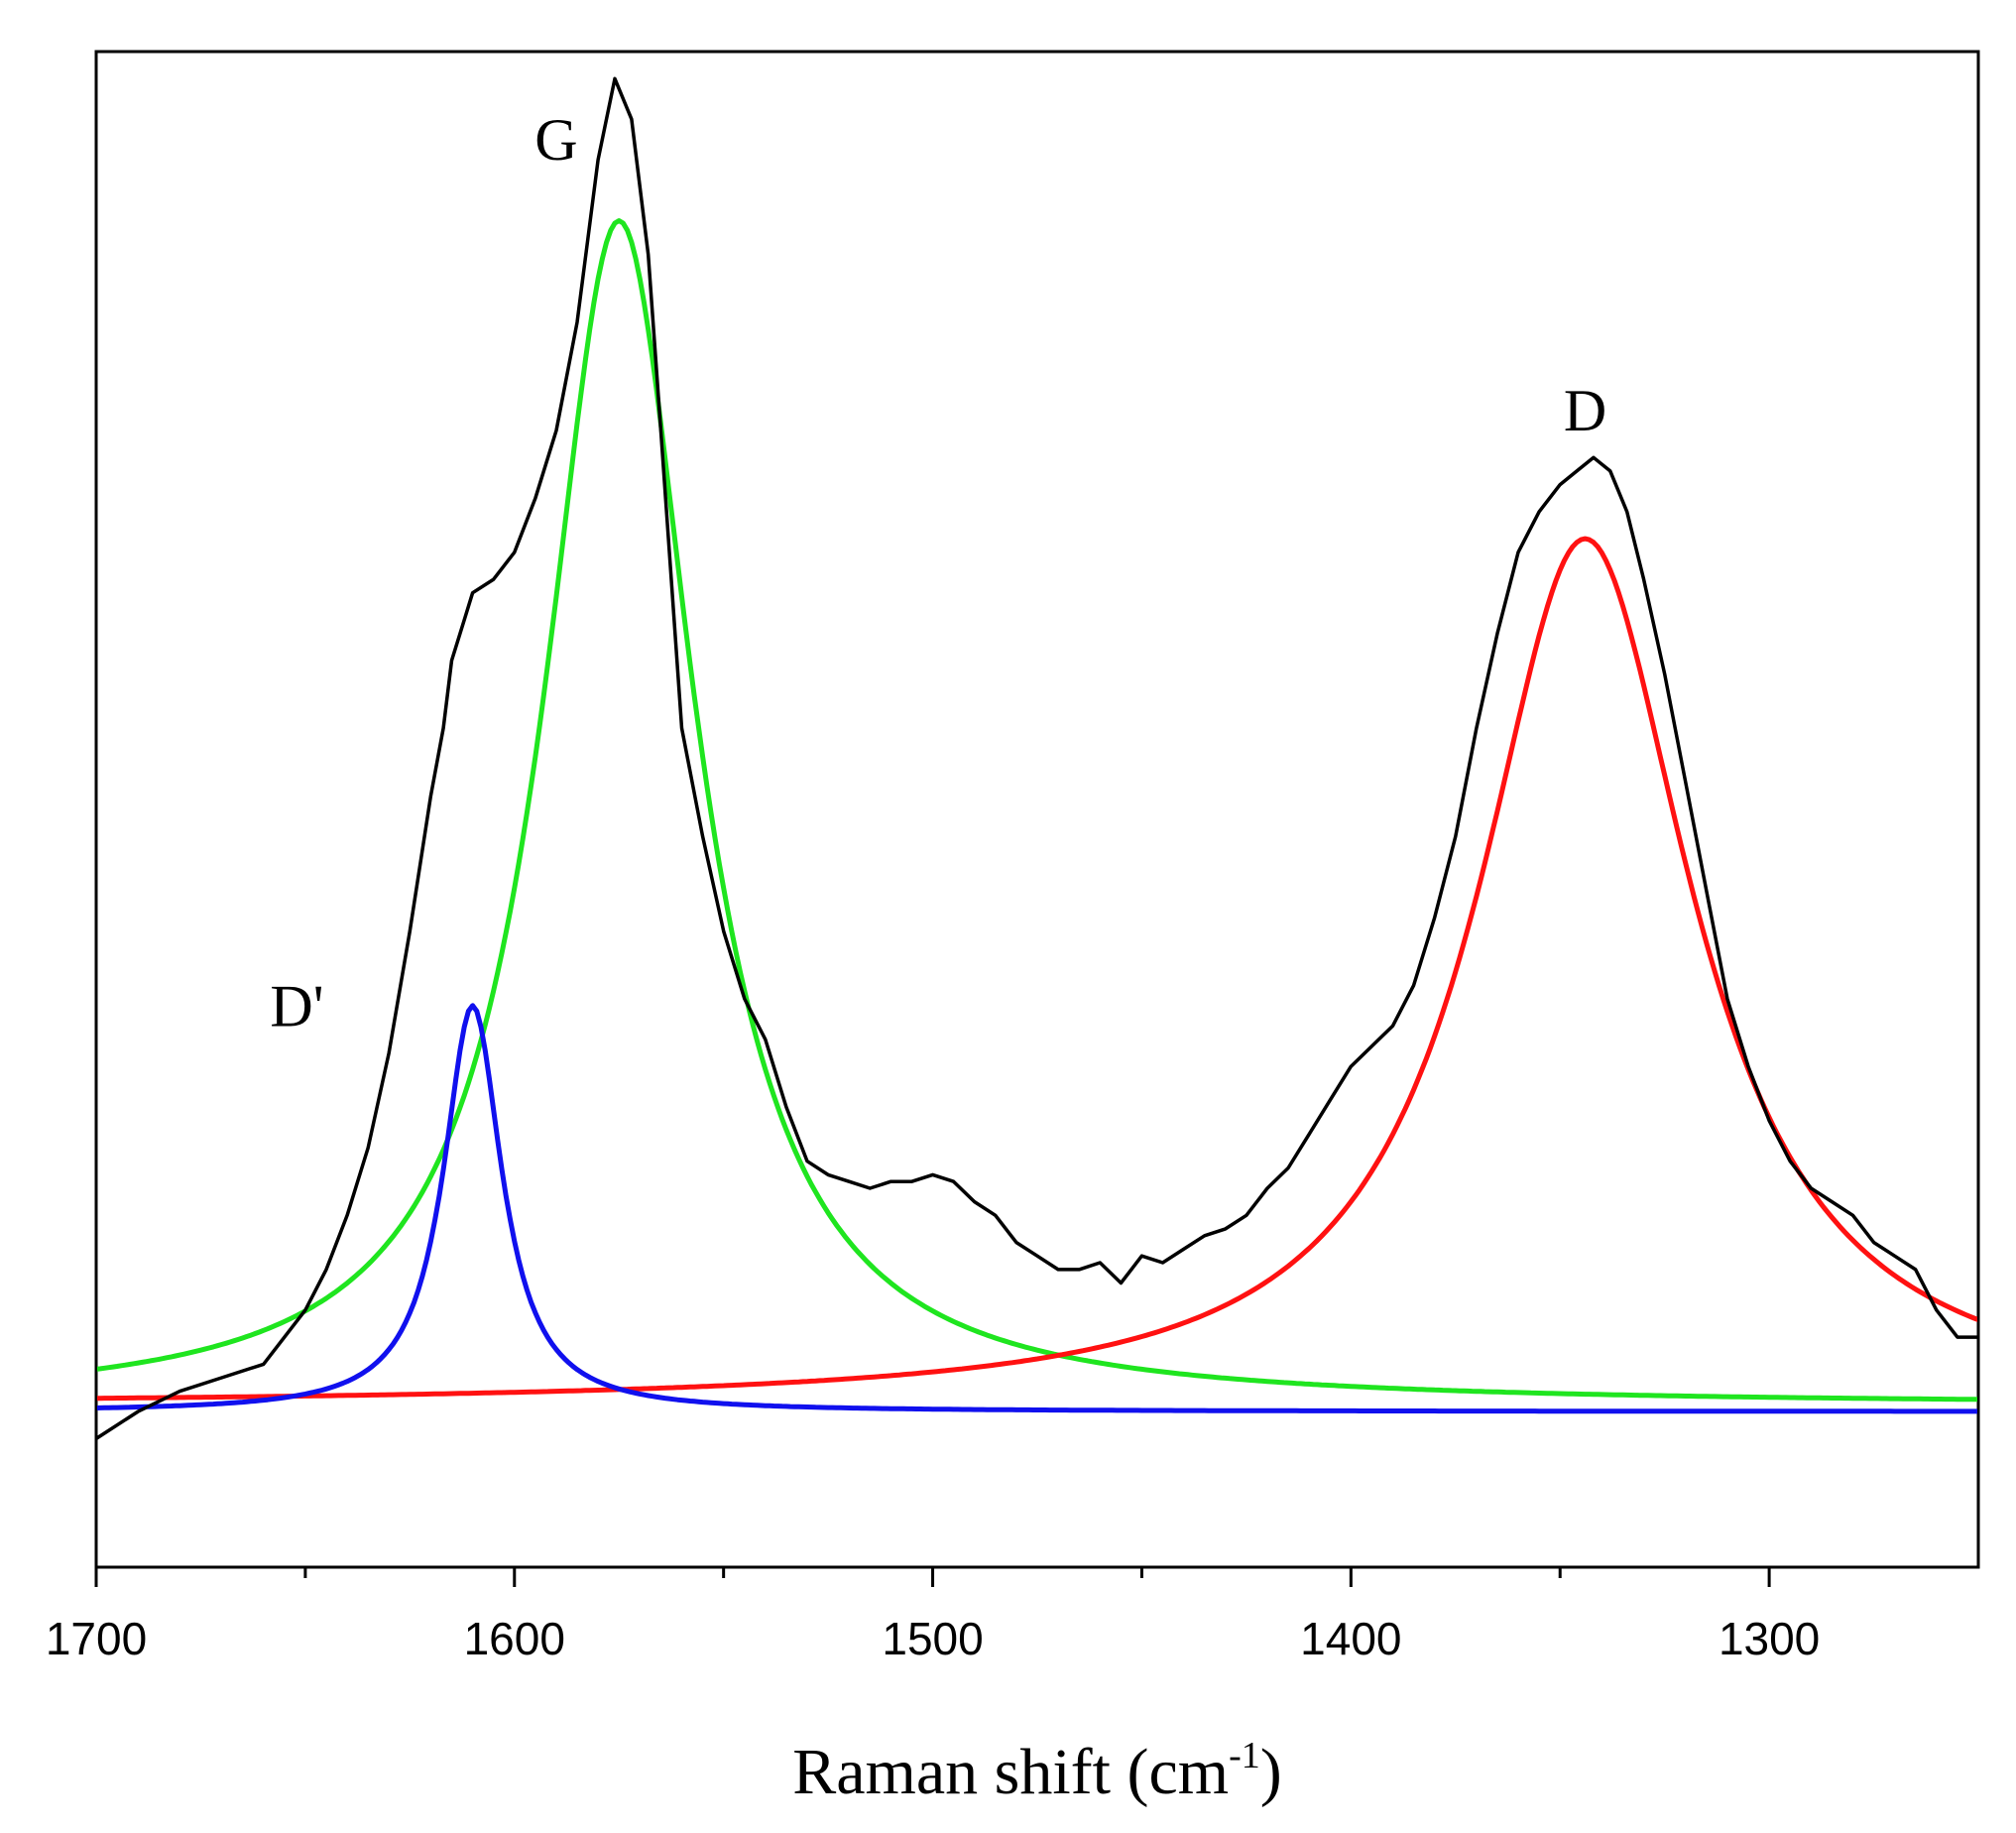 This screenshot has width=2016, height=1833. What do you see at coordinates (555, 140) in the screenshot?
I see `peak-label: G` at bounding box center [555, 140].